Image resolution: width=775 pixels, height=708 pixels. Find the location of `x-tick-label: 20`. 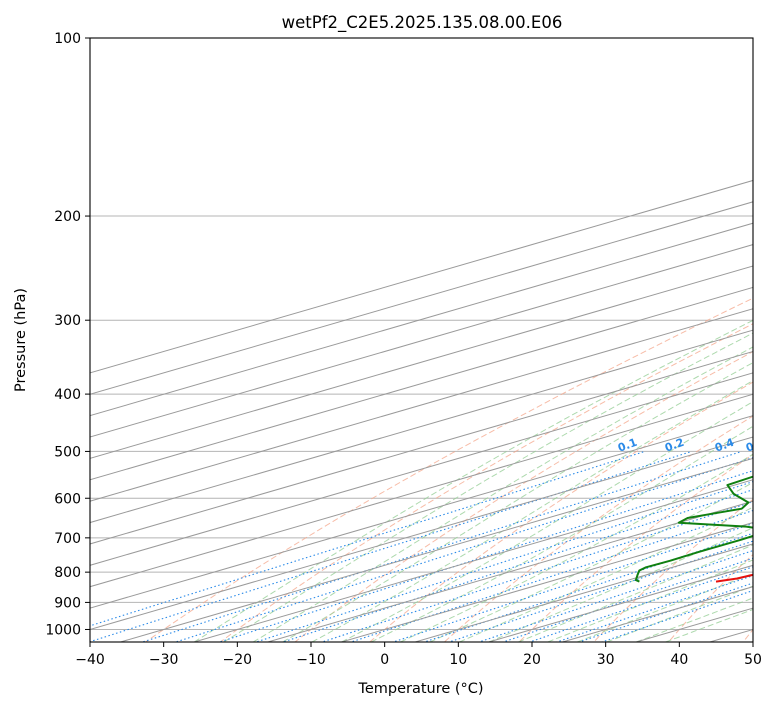

x-tick-label: 20 is located at coordinates (532, 660).